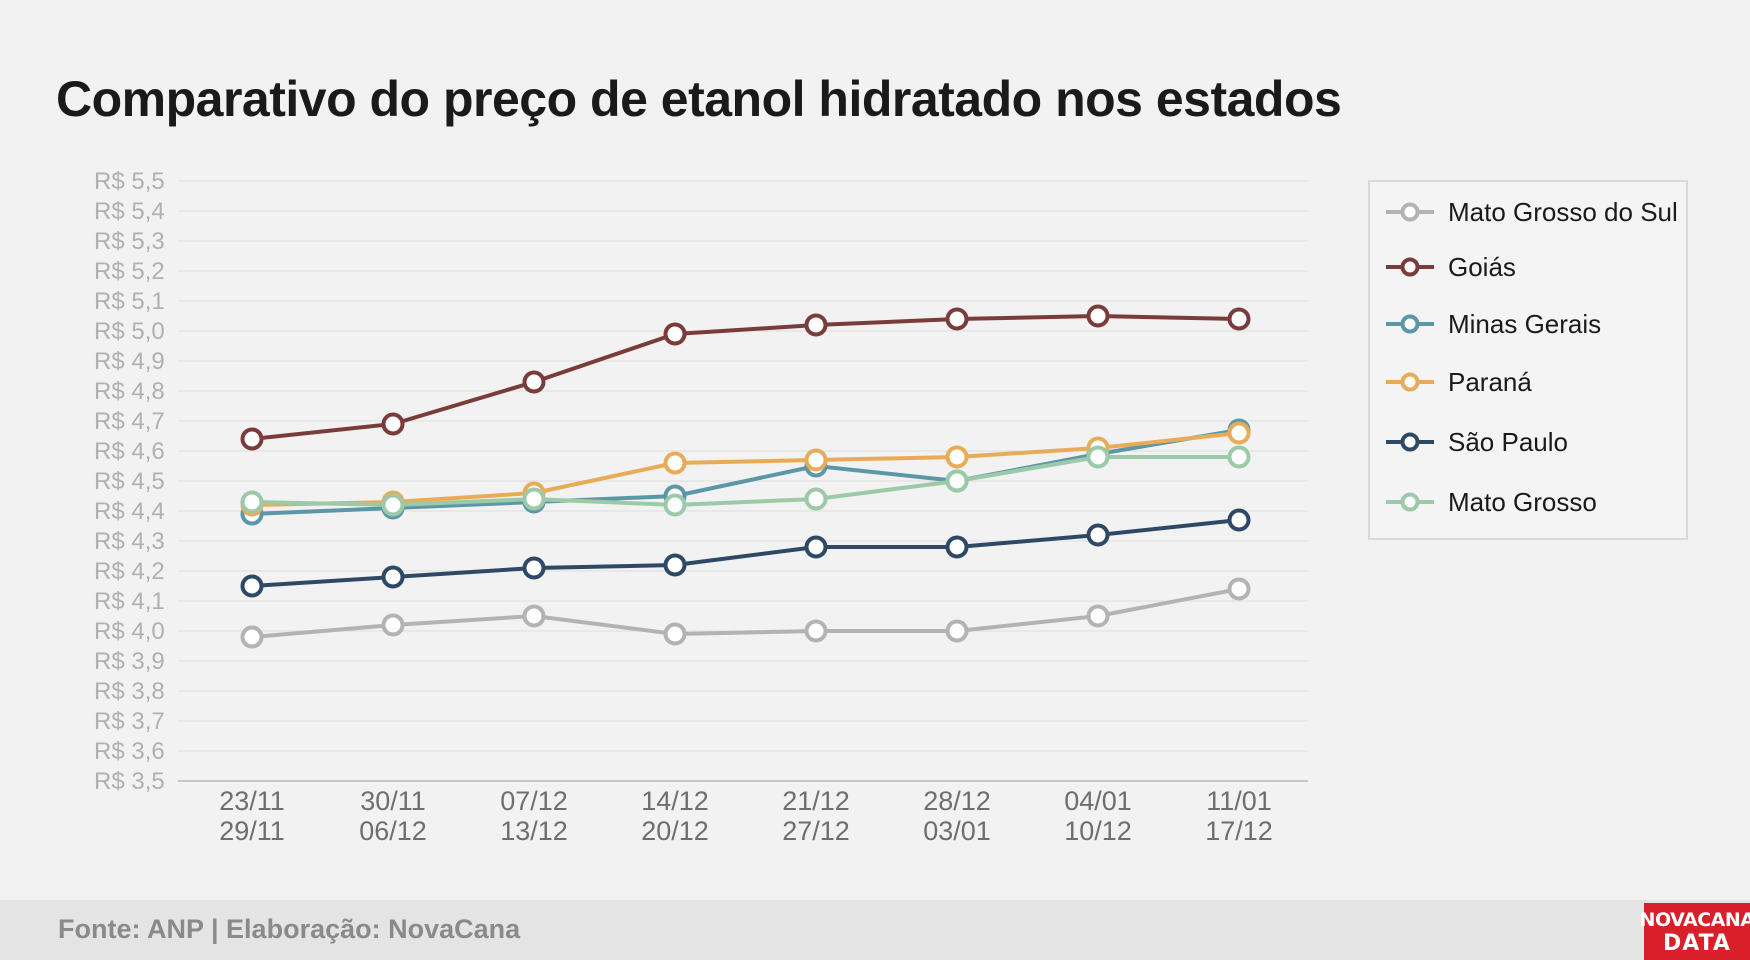 The height and width of the screenshot is (960, 1750). I want to click on y-tick-label: R$ 4,5, so click(129, 481).